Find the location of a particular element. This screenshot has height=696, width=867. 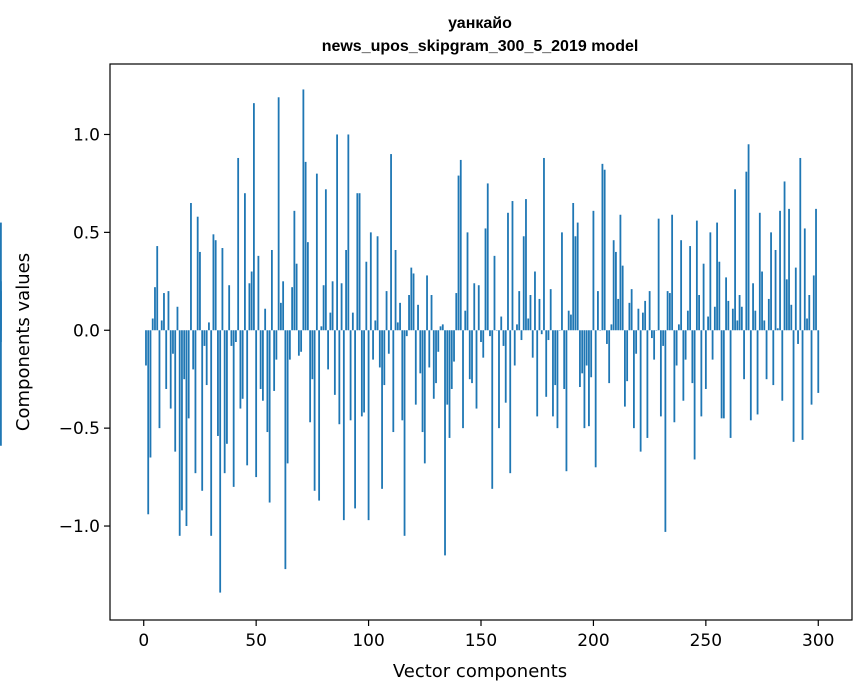

y-tick-label: 0.0 is located at coordinates (86, 331).